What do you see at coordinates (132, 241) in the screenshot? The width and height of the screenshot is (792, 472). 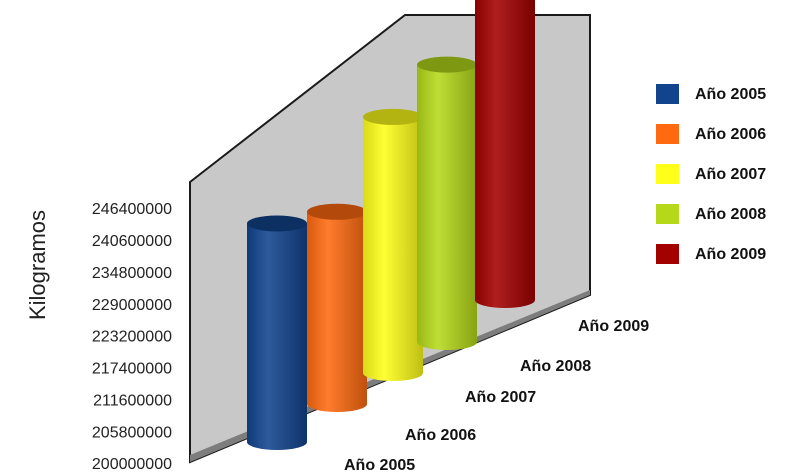 I see `y-tick-label: 240600000` at bounding box center [132, 241].